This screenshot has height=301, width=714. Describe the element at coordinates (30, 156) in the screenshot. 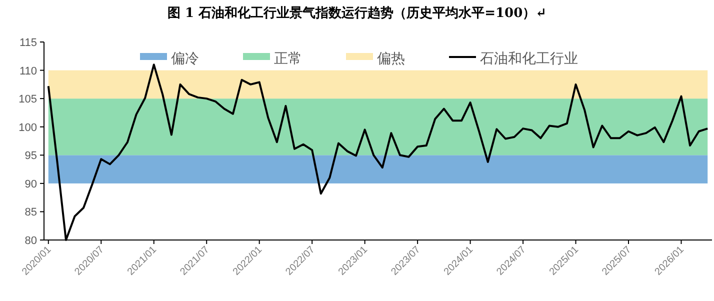

I see `y-tick-label: 95` at that location.